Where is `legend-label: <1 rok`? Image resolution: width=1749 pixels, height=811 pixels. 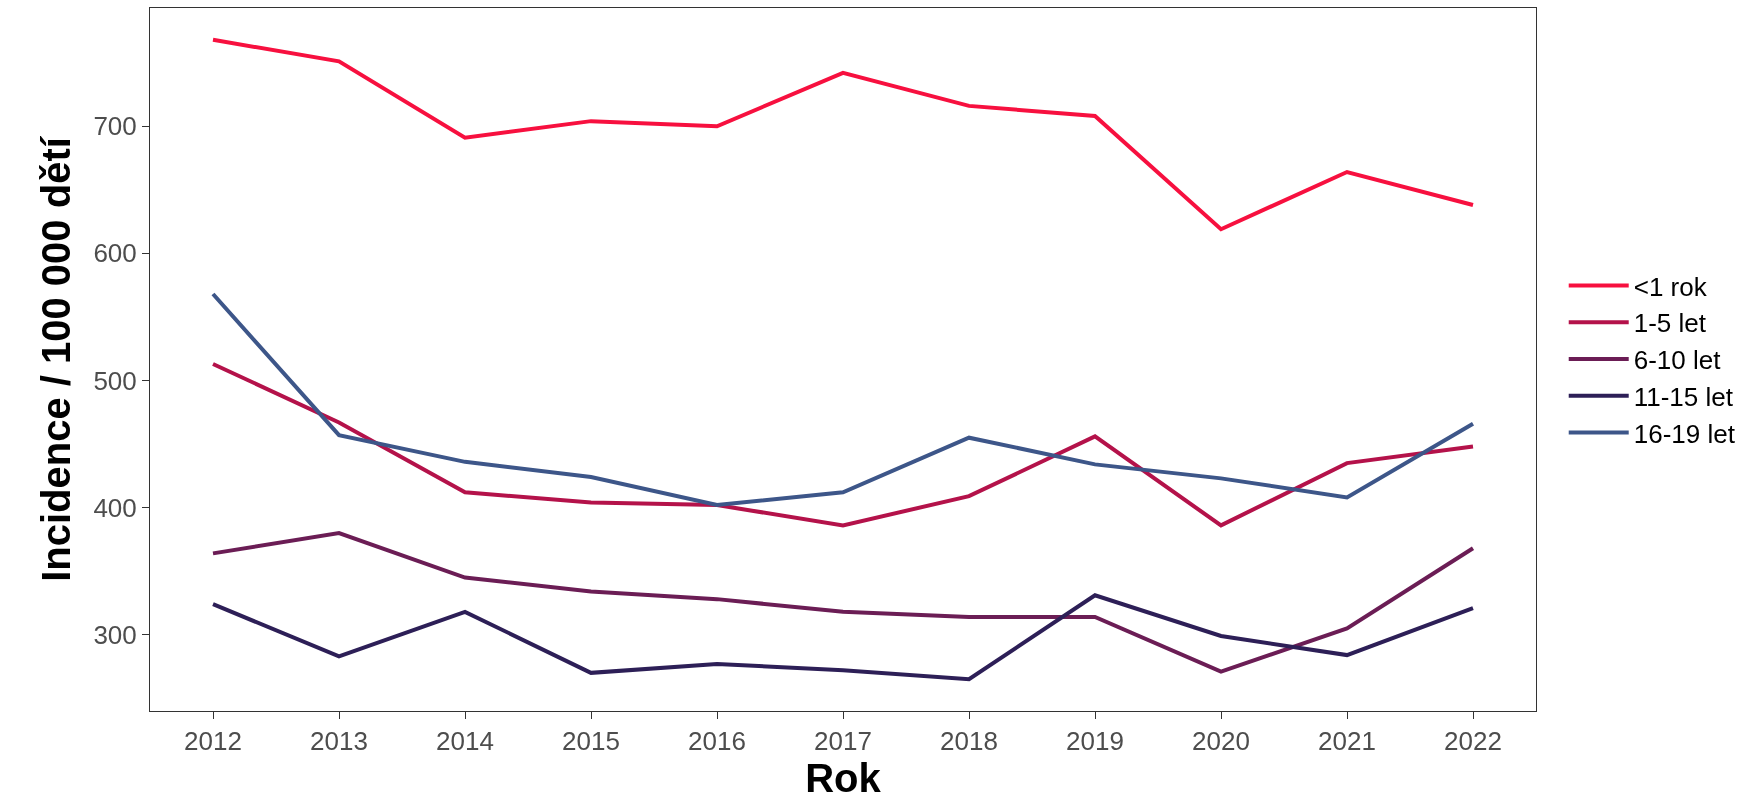 legend-label: <1 rok is located at coordinates (1670, 286).